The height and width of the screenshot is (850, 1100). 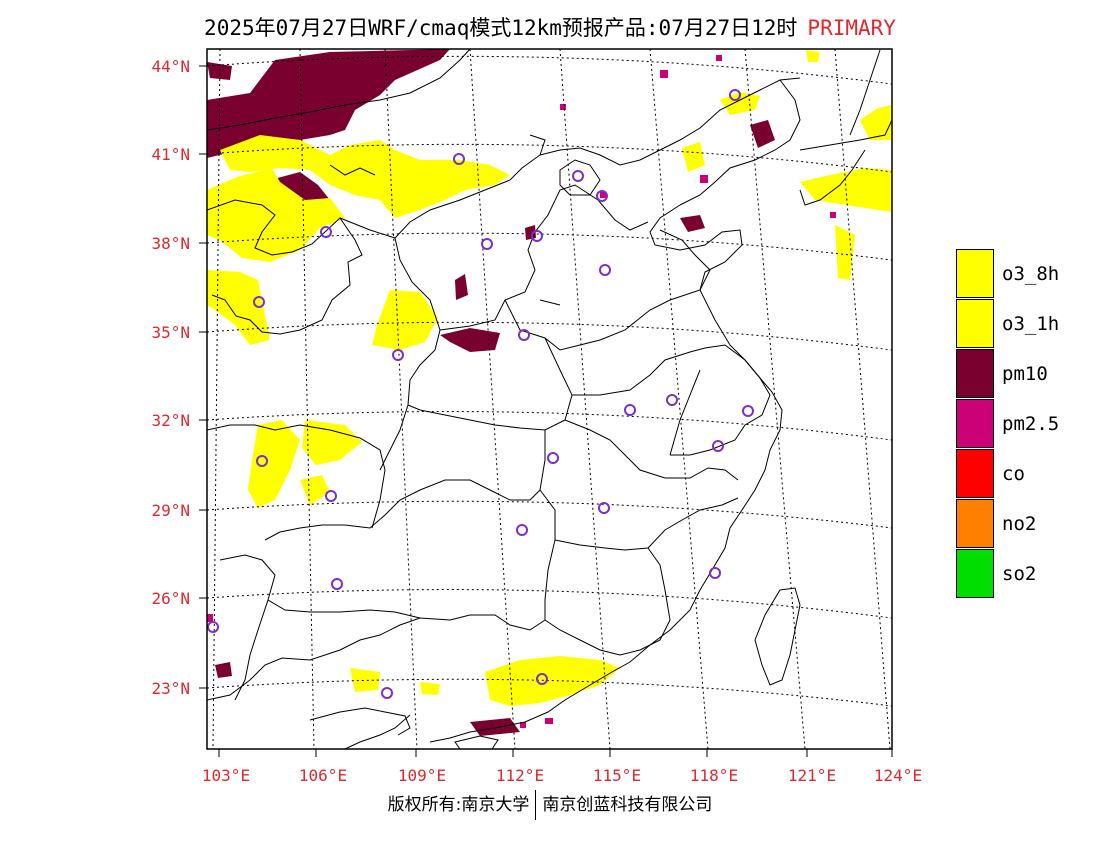 What do you see at coordinates (458, 805) in the screenshot?
I see `footer-owner: 版权所有:南京大学` at bounding box center [458, 805].